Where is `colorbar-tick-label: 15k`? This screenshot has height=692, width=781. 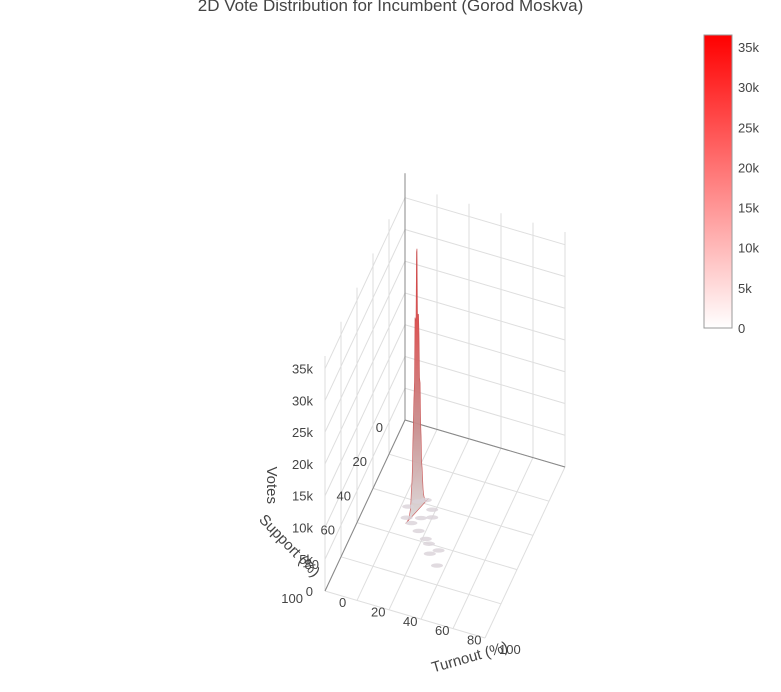 colorbar-tick-label: 15k is located at coordinates (748, 208).